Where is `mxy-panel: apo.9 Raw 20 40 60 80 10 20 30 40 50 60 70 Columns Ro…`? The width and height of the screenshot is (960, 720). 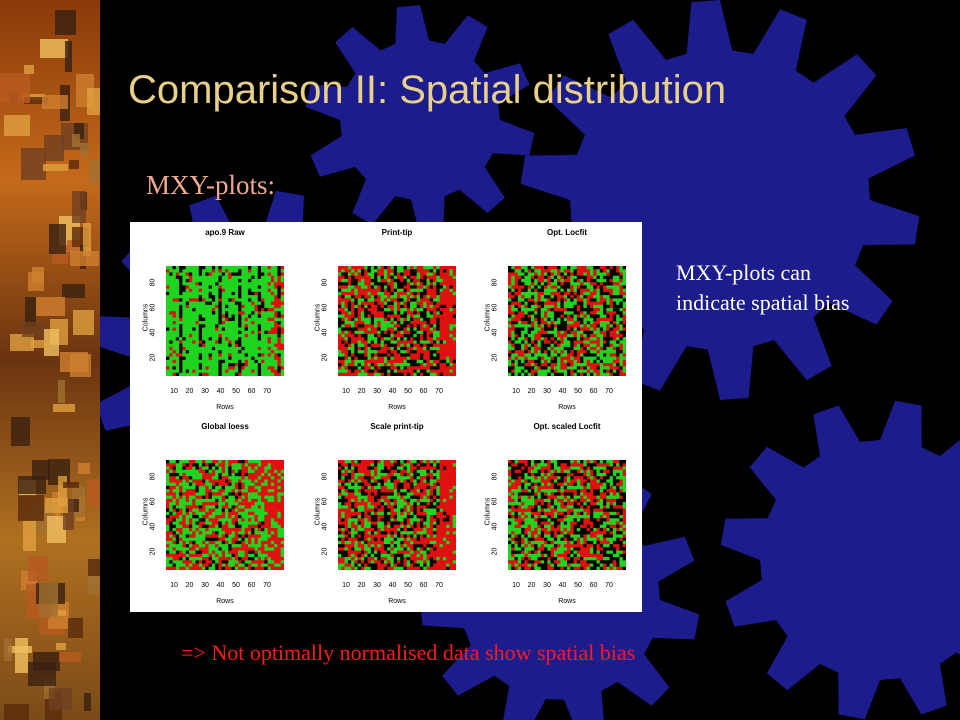
mxy-panel: apo.9 Raw 20 40 60 80 10 20 30 40 50 60 70 Columns Ro… is located at coordinates (215, 323).